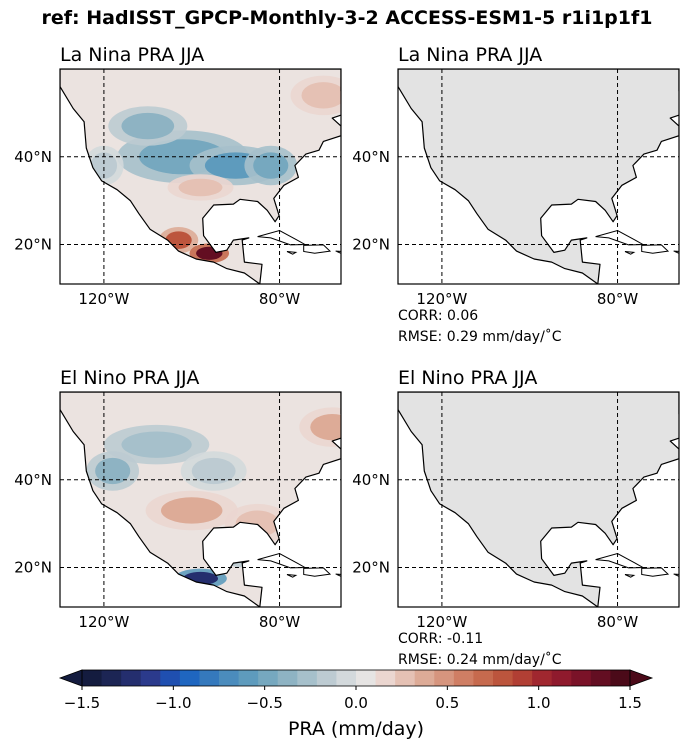 The image size is (694, 747). What do you see at coordinates (539, 703) in the screenshot?
I see `colorbar-tick-label: 1.0` at bounding box center [539, 703].